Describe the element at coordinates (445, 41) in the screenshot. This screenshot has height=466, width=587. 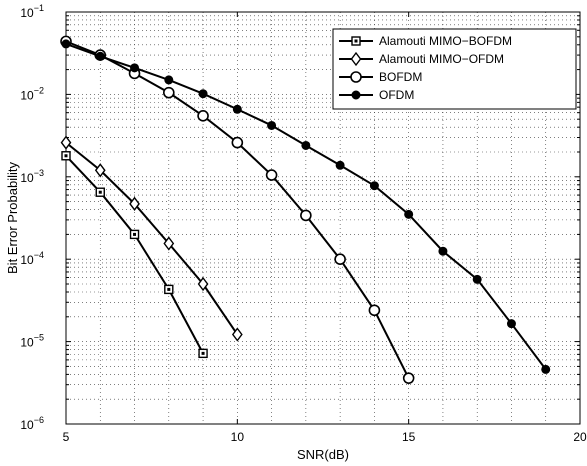
I see `legend-label: Alamouti MIMO−BOFDM` at that location.